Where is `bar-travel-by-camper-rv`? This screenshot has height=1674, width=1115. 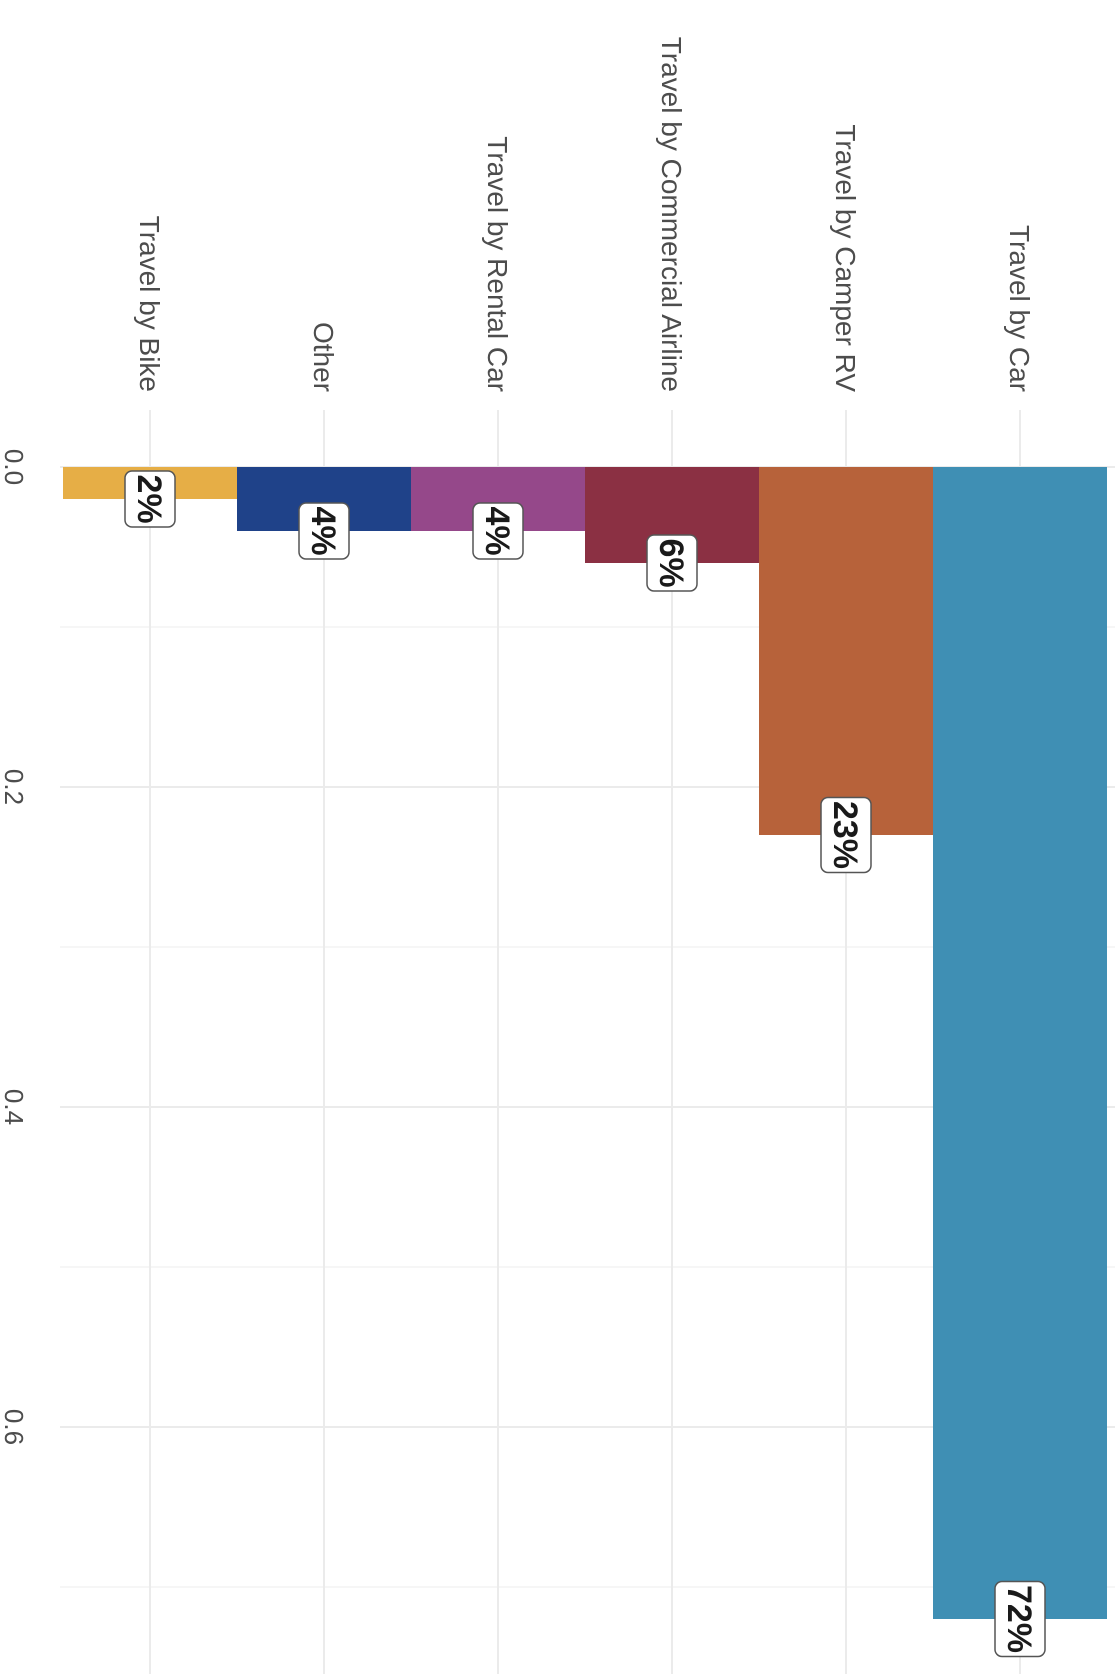 bar-travel-by-camper-rv is located at coordinates (846, 651).